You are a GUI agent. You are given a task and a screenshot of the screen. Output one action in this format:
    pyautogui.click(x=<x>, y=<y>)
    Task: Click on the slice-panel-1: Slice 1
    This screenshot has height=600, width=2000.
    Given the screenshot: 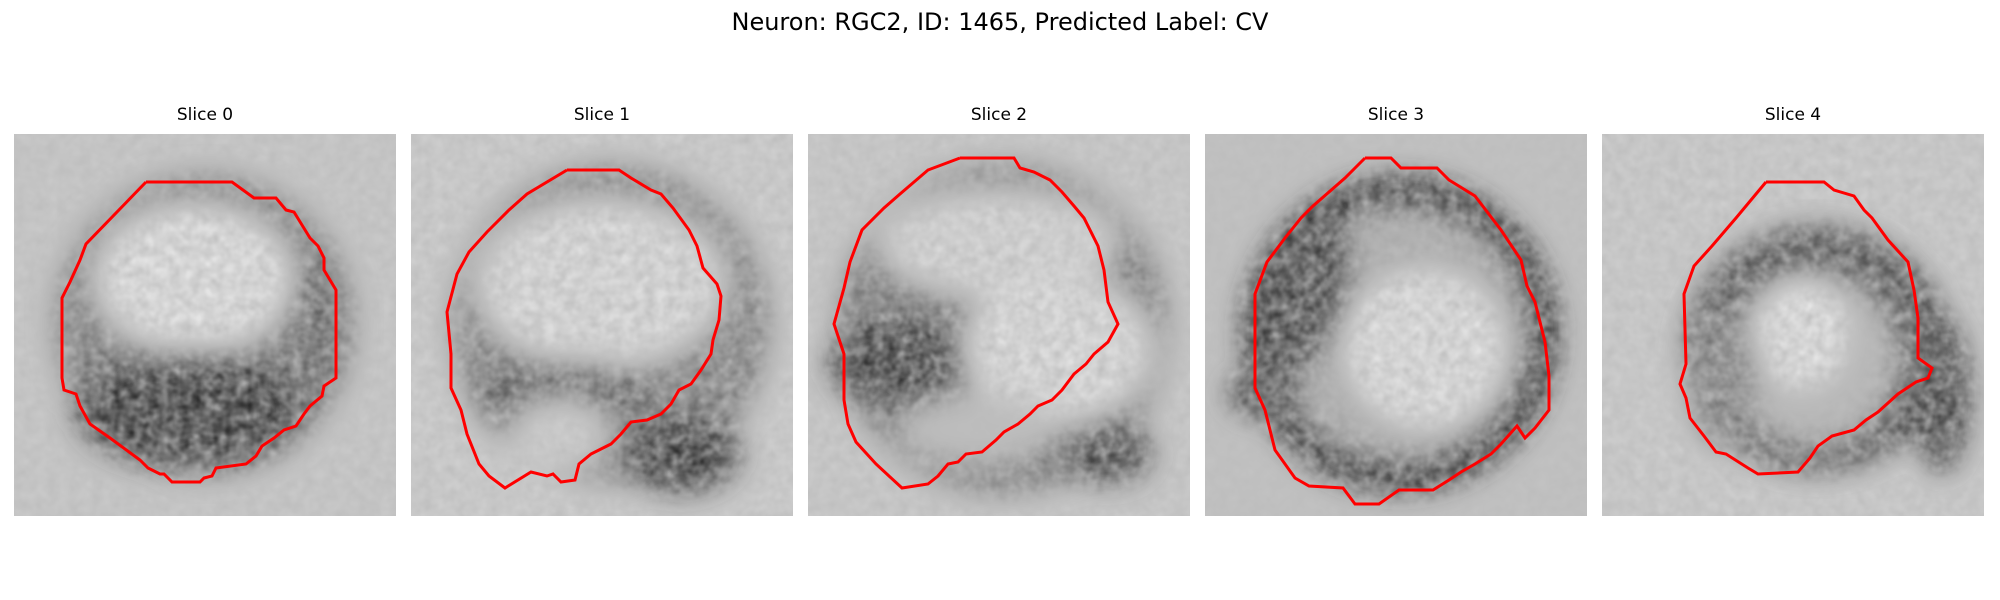 What is the action you would take?
    pyautogui.click(x=602, y=311)
    